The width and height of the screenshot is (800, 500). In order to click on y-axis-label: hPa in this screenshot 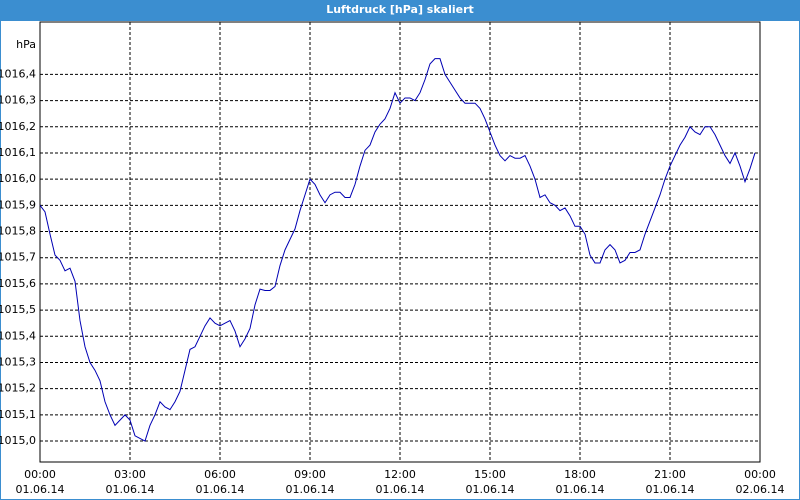, I will do `click(26, 44)`.